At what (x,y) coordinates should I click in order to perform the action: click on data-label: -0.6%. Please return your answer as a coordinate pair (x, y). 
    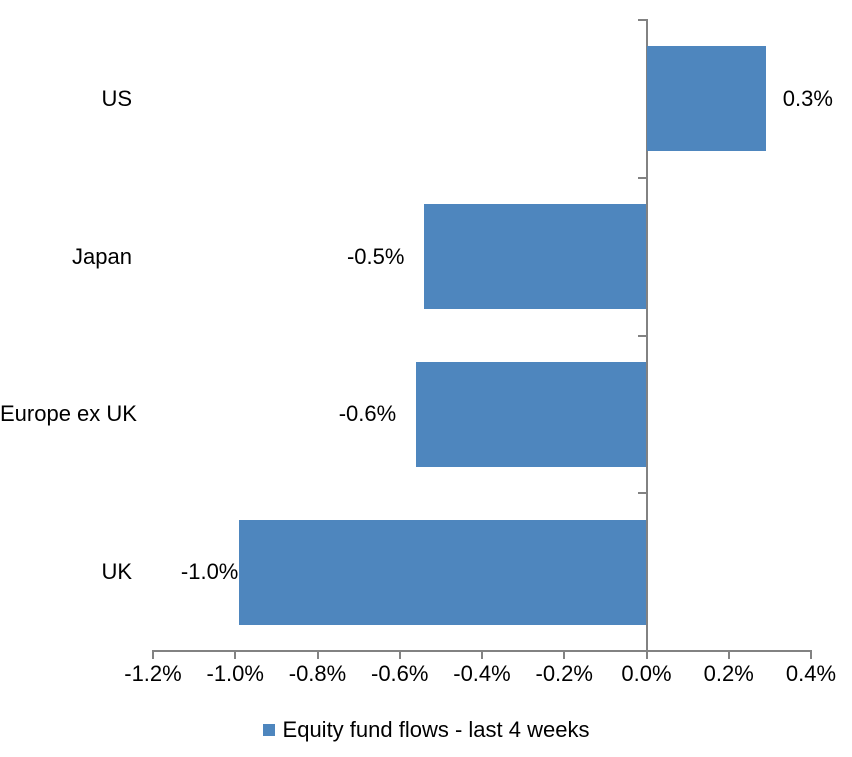
    Looking at the image, I should click on (367, 414).